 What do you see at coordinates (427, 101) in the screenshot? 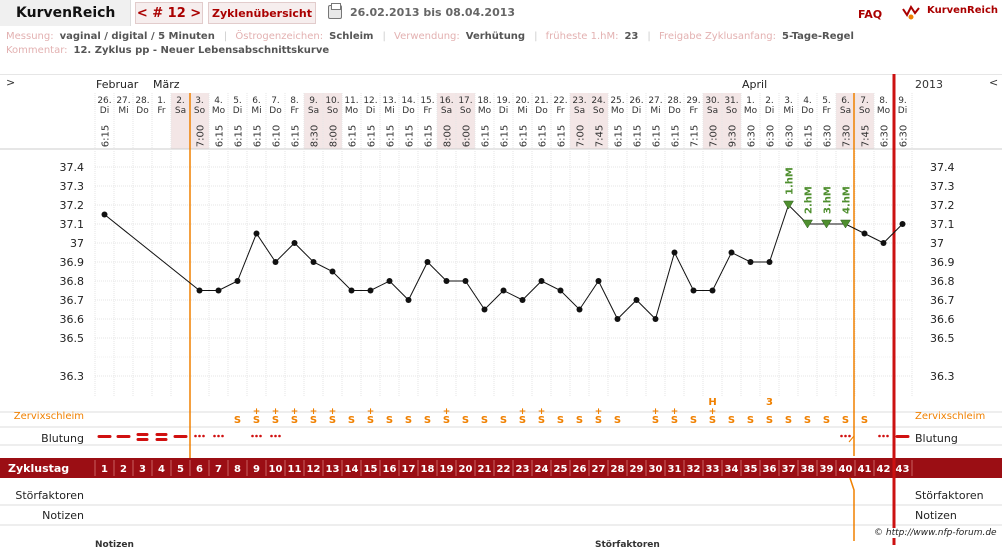
I see `day-number: 15.` at bounding box center [427, 101].